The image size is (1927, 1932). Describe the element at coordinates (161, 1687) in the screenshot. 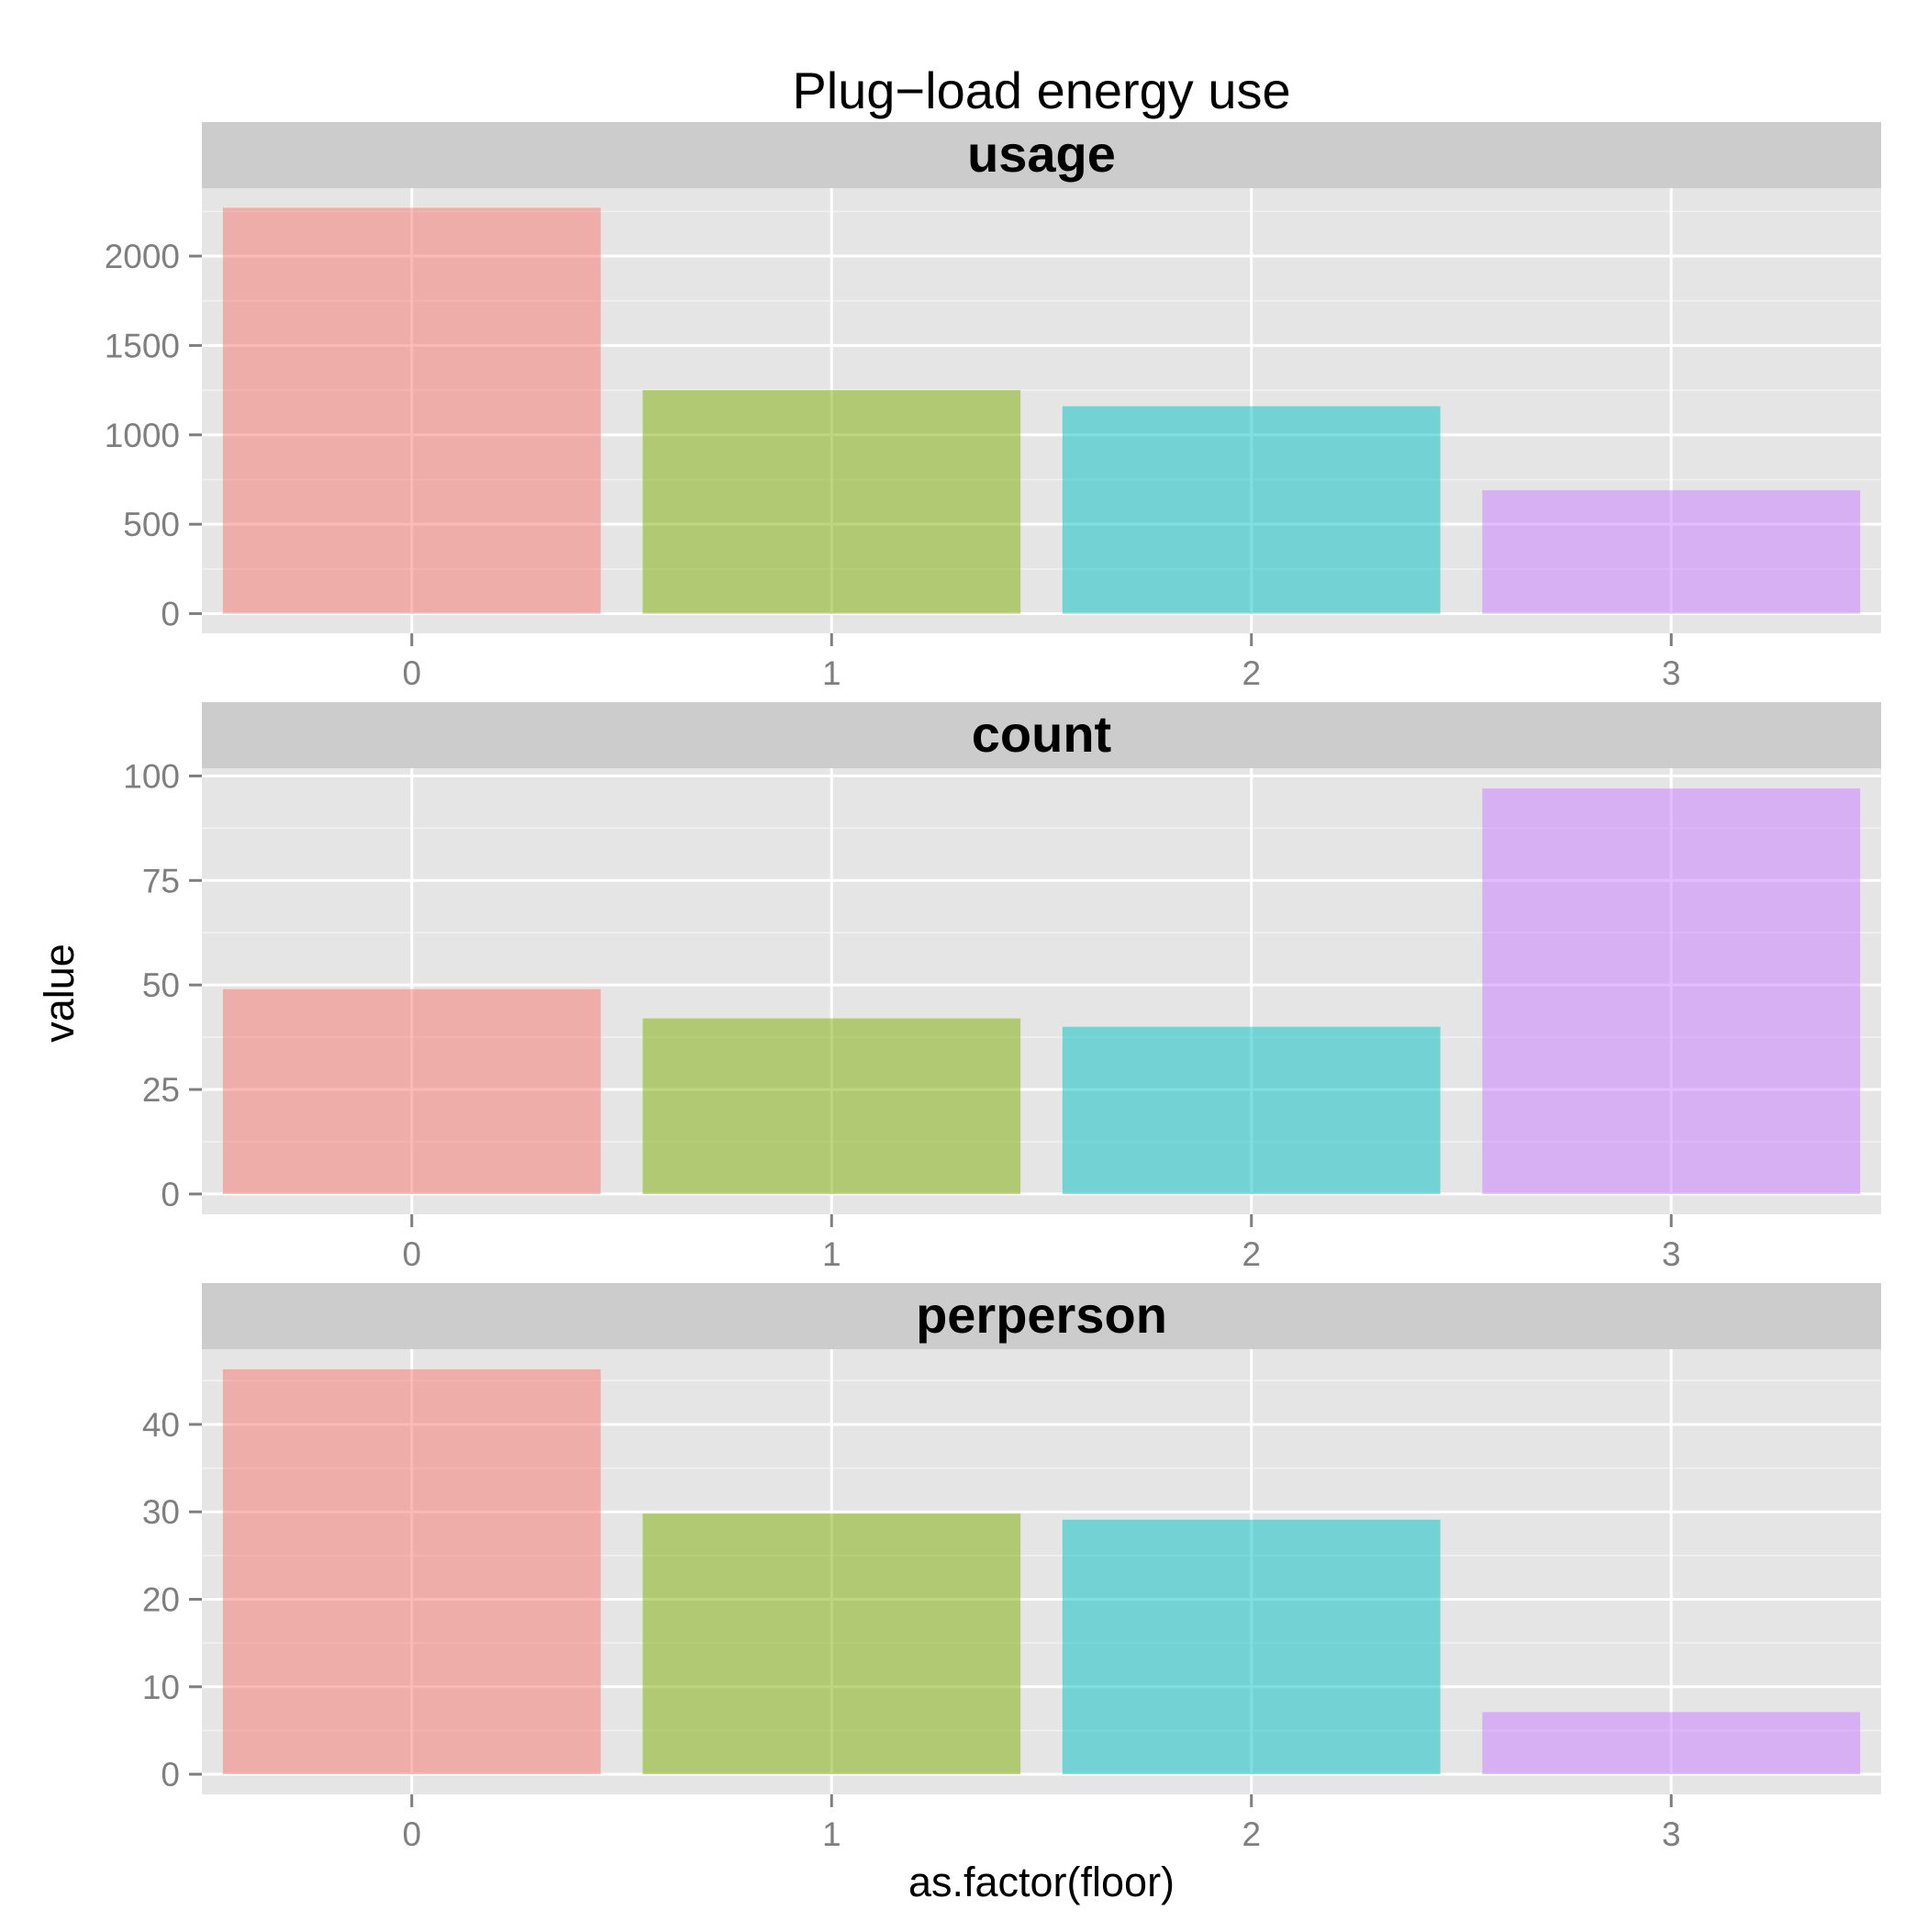

I see `y-tick-label: 10` at that location.